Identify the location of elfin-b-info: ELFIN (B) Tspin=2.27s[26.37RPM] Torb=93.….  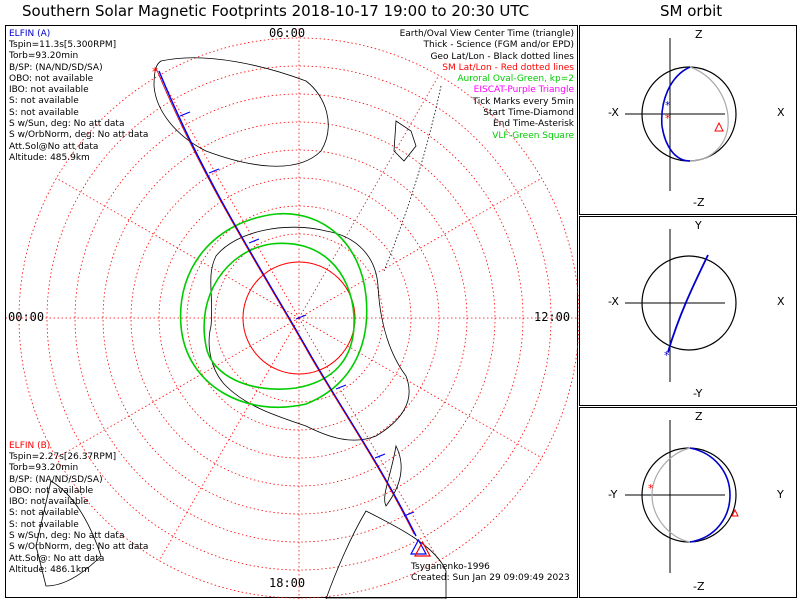
(78, 508).